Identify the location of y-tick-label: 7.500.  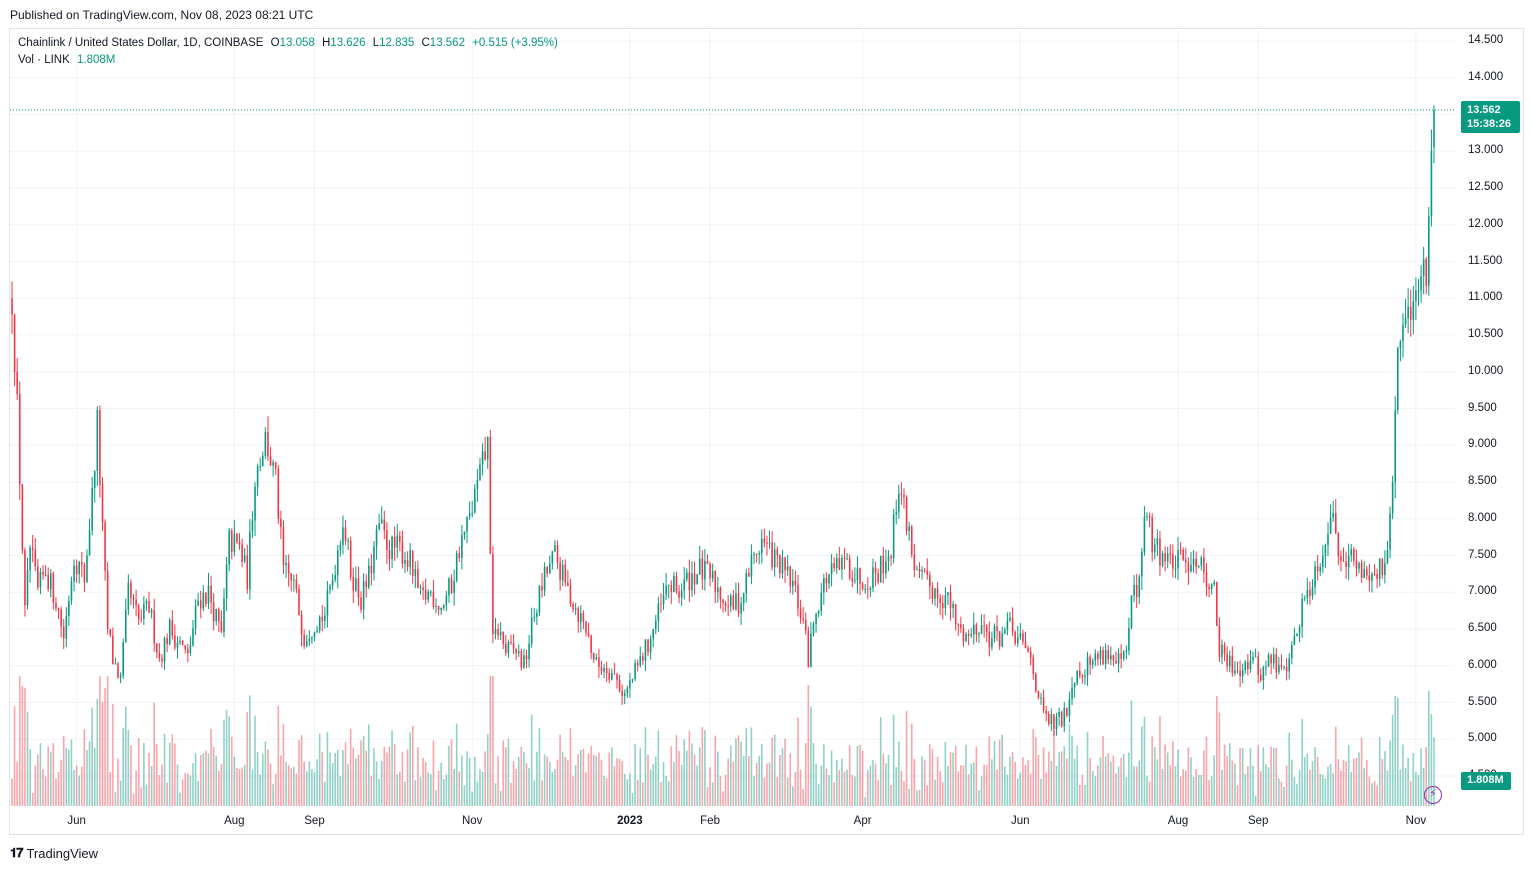
(1482, 554).